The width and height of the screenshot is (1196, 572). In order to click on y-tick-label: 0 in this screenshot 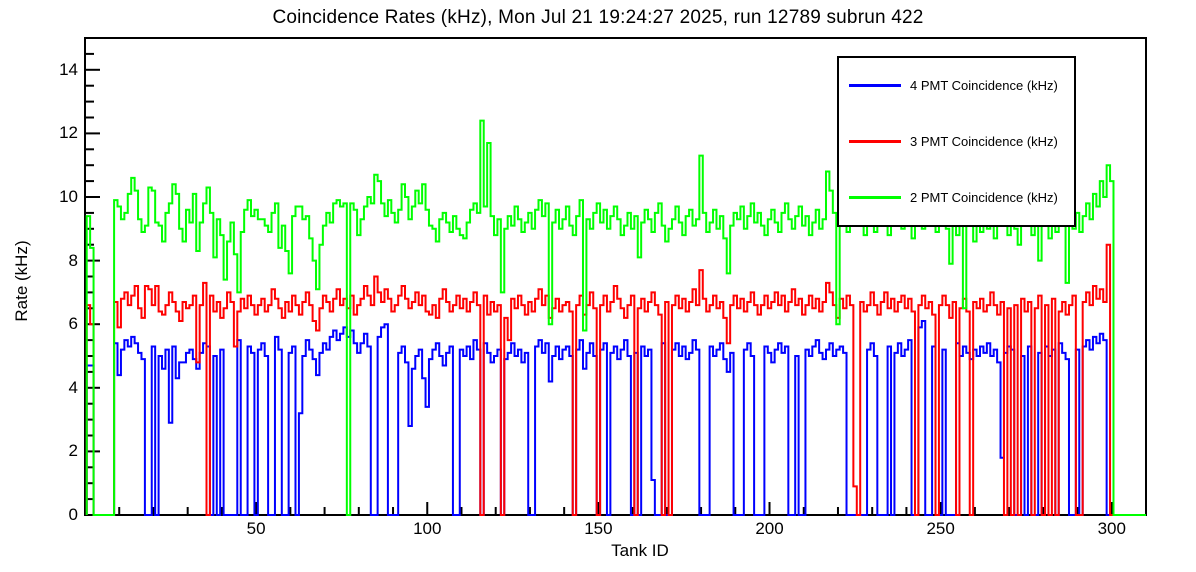, I will do `click(73, 514)`.